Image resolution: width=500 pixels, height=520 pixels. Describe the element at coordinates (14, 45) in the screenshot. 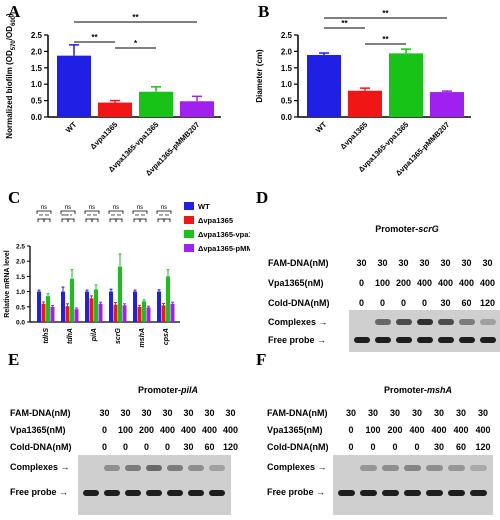

I see `y-axis-label-part: 570` at that location.